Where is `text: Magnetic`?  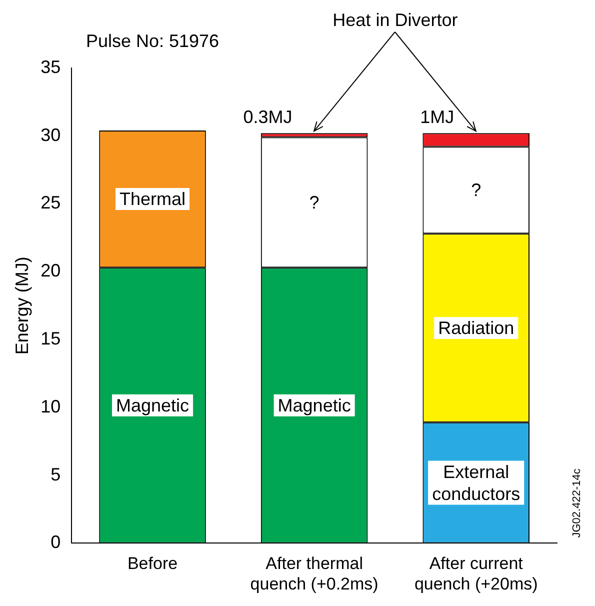
text: Magnetic is located at coordinates (153, 405).